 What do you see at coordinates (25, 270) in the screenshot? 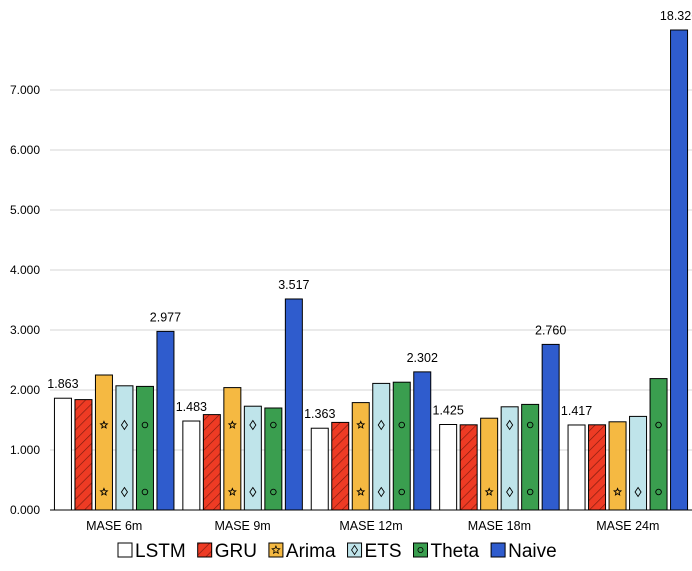
I see `y-tick-label: 4.000` at bounding box center [25, 270].